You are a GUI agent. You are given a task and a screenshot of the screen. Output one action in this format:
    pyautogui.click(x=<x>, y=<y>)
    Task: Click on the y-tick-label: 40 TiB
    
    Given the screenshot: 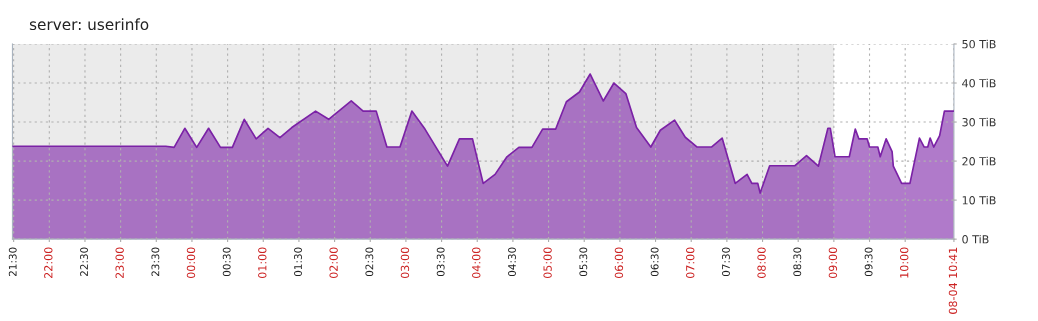 What is the action you would take?
    pyautogui.click(x=979, y=83)
    